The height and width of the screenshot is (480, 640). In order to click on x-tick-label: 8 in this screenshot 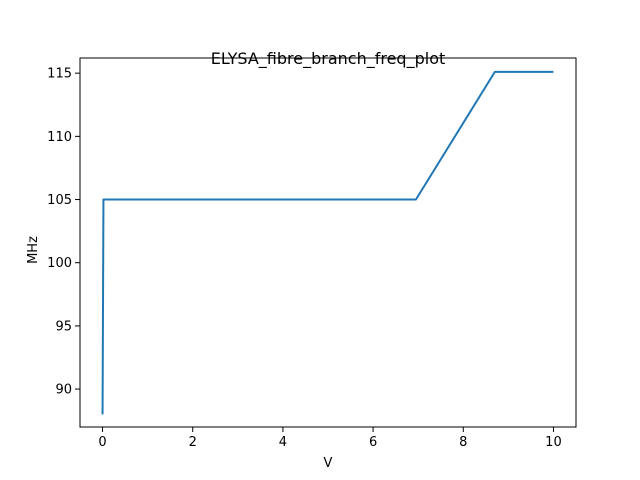, I will do `click(463, 442)`.